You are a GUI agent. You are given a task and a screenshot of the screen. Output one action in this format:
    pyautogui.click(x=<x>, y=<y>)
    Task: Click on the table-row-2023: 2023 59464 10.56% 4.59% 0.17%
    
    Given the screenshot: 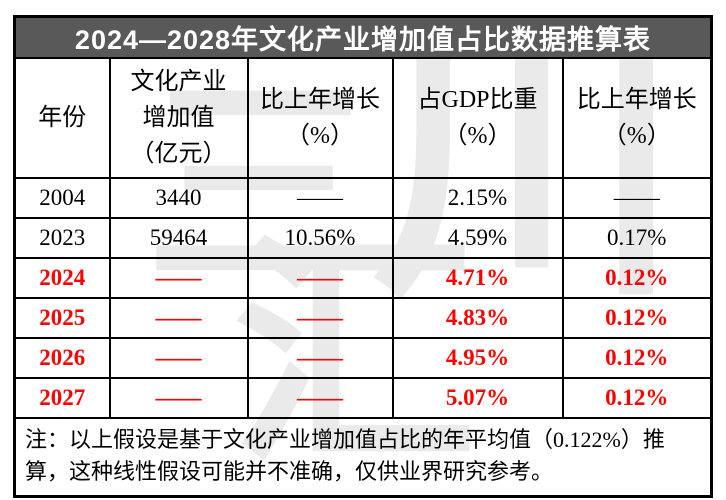 What is the action you would take?
    pyautogui.click(x=363, y=238)
    